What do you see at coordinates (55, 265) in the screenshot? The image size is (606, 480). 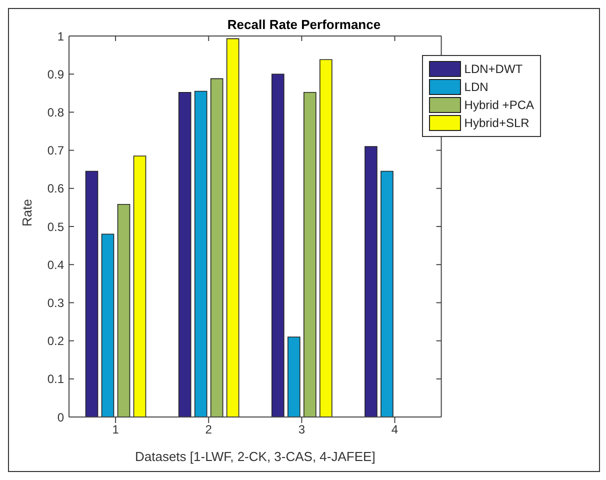 I see `y-tick-label: 0.4` at bounding box center [55, 265].